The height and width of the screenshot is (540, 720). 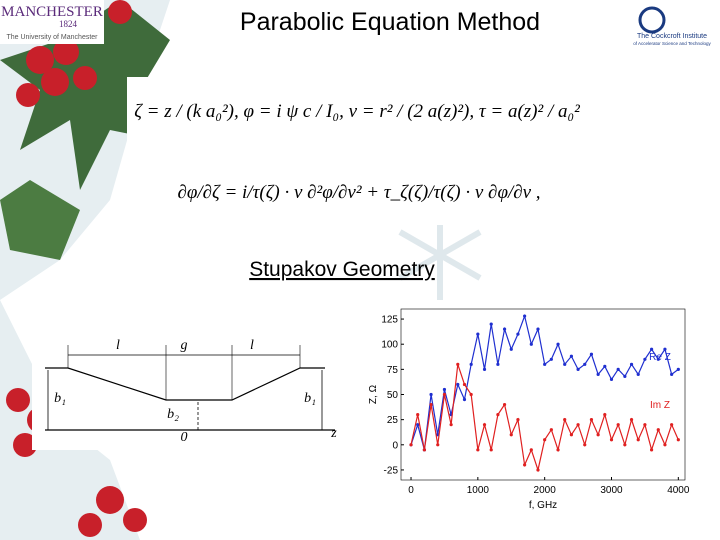 I want to click on y-tick-label: 75, so click(x=393, y=370).